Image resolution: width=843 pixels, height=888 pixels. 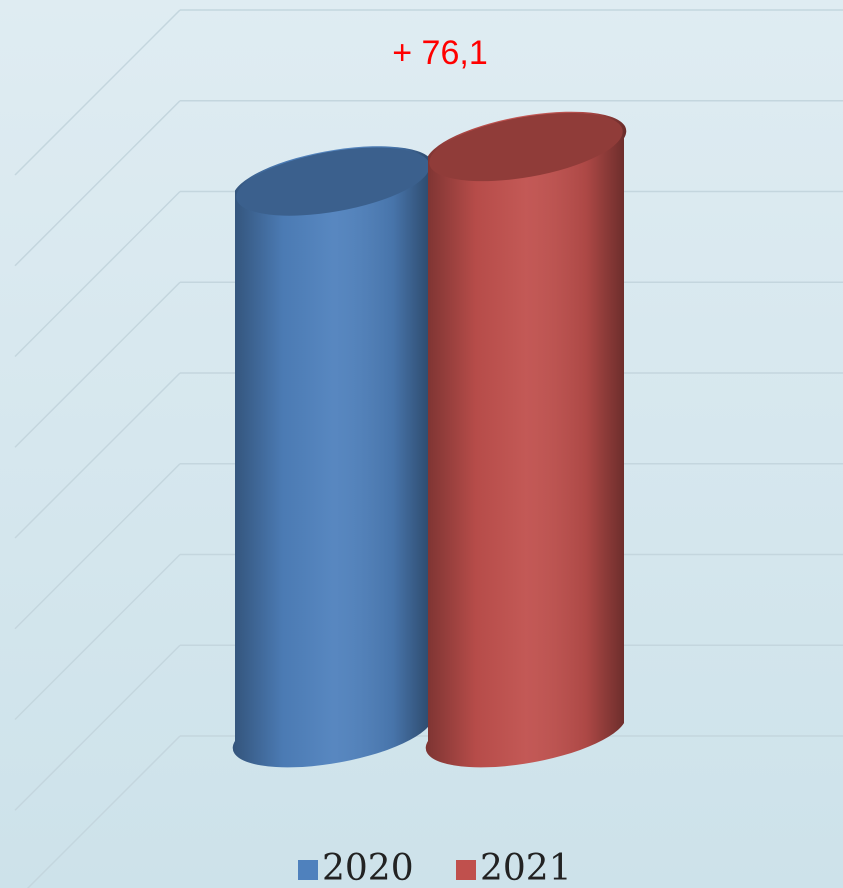 I want to click on legend-label: 2021, so click(x=526, y=868).